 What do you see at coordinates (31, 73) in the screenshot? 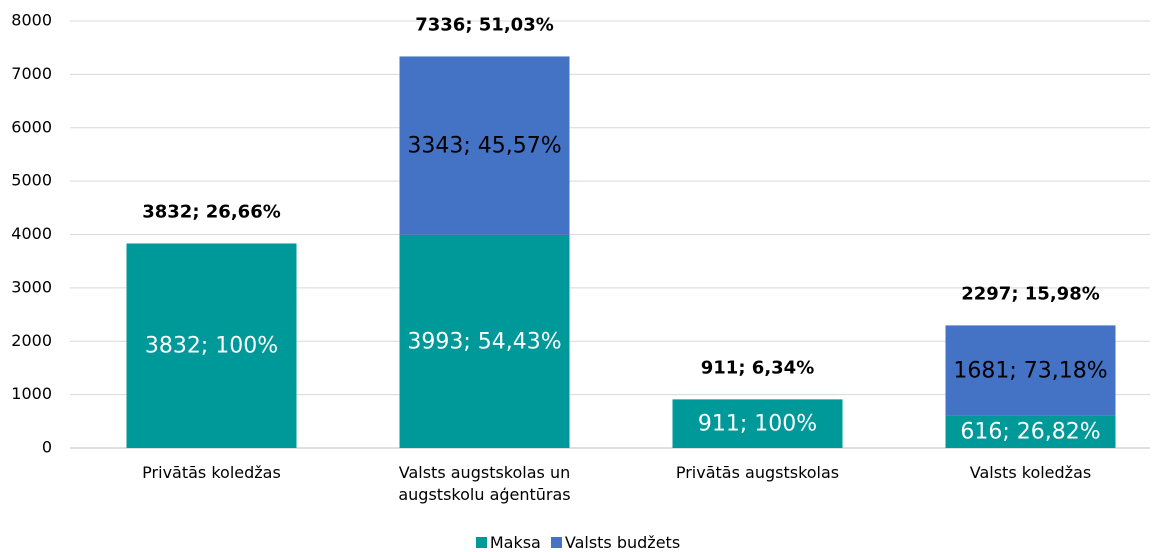
I see `y-tick-label: 7000` at bounding box center [31, 73].